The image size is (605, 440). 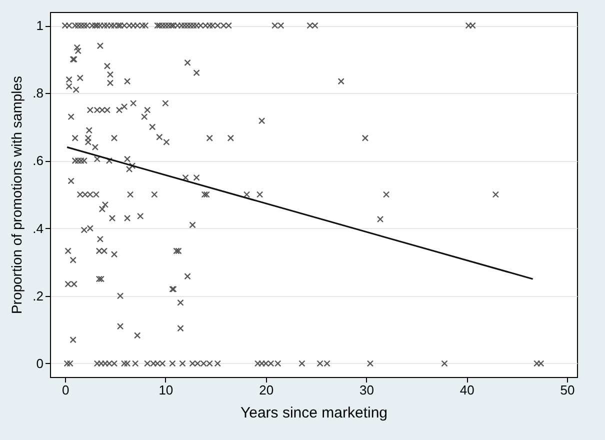 I want to click on y-tick-label: 1, so click(x=40, y=26).